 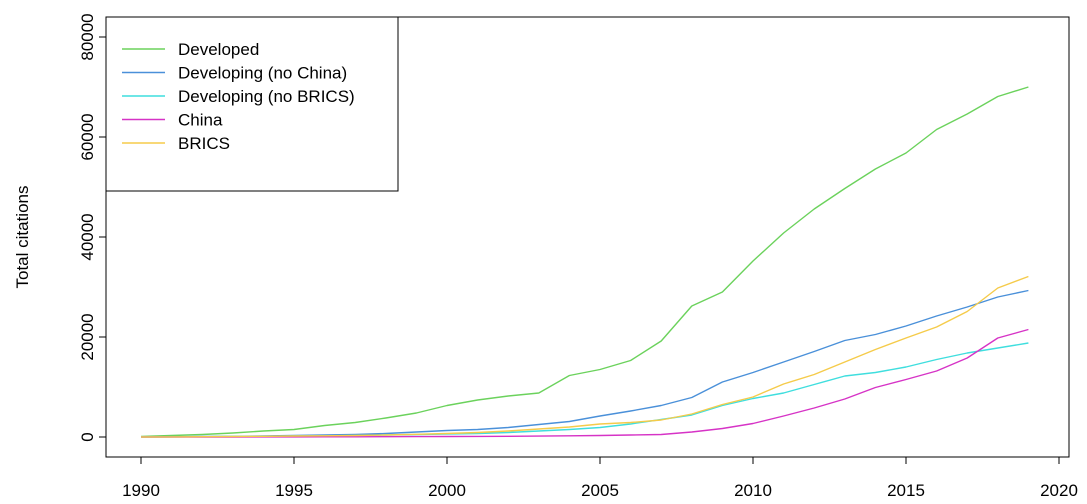 I want to click on legend-label: Developed, so click(x=218, y=49).